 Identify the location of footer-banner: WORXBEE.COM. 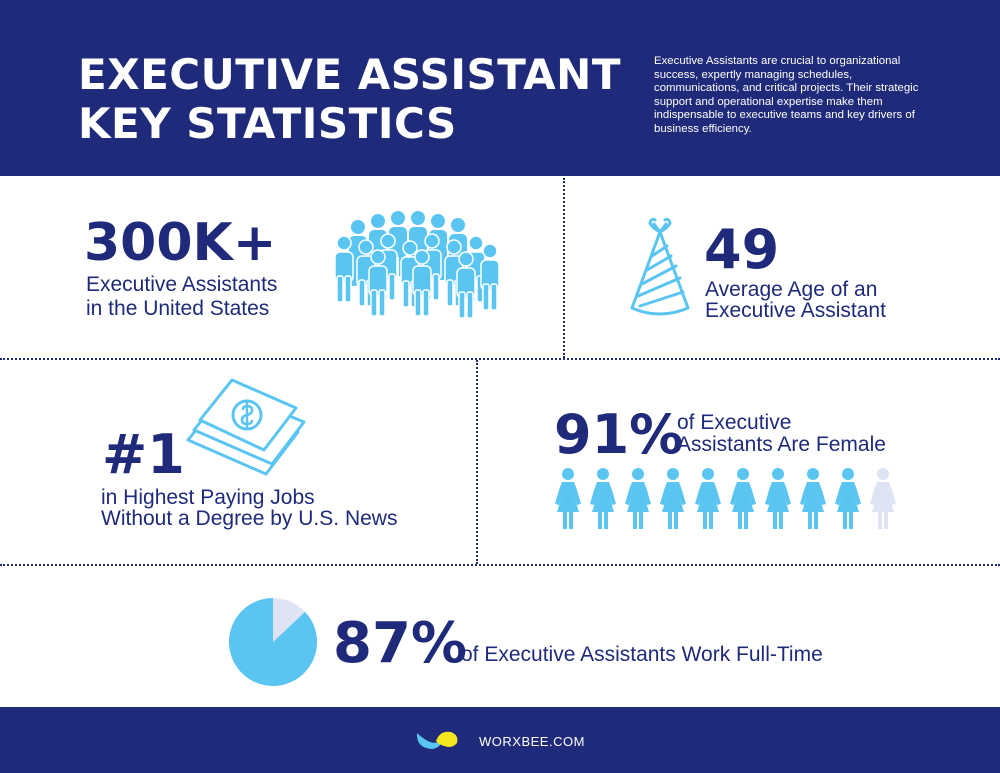
(500, 740).